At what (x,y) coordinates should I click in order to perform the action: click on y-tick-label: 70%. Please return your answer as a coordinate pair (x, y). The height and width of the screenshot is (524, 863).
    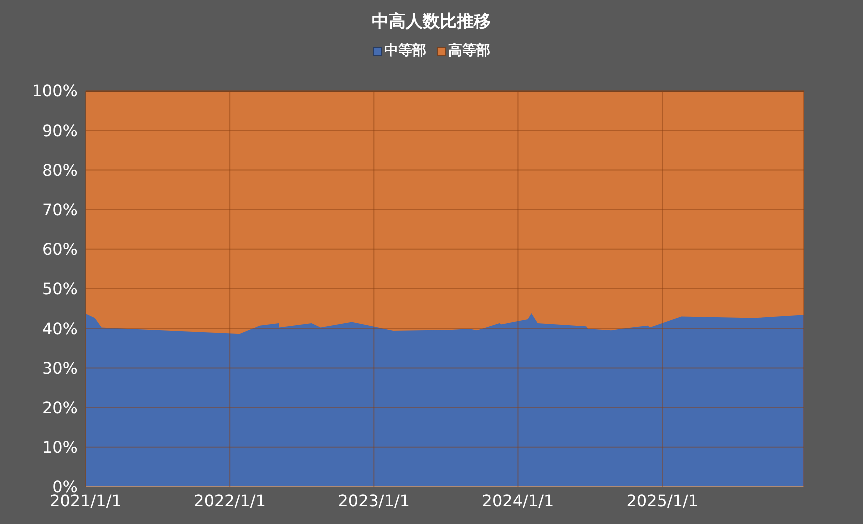
    Looking at the image, I should click on (60, 210).